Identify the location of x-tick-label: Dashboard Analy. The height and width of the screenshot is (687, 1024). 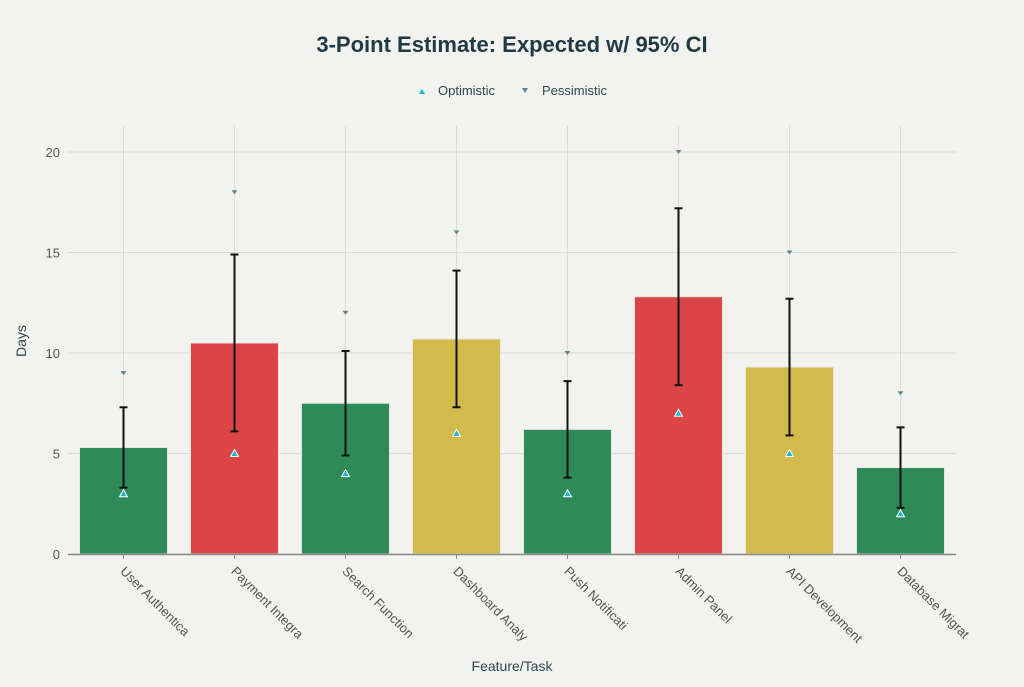
(490, 604).